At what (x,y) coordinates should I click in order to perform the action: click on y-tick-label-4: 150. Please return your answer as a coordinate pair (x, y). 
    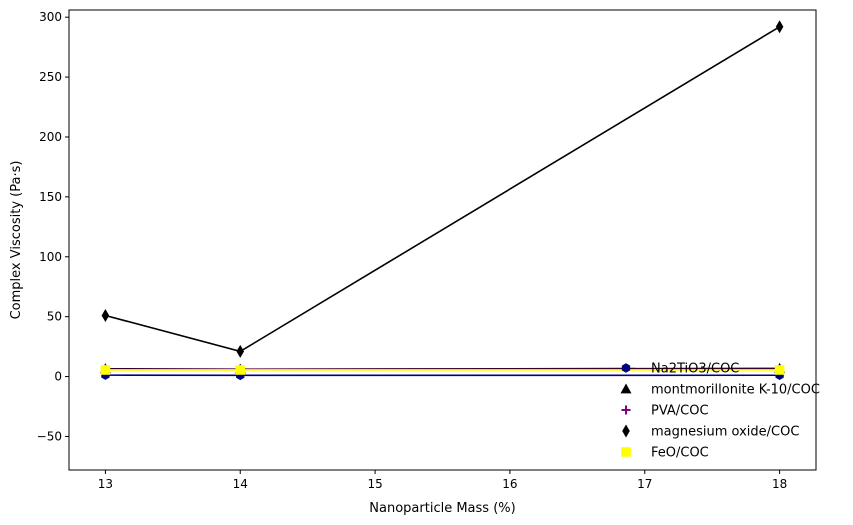
    Looking at the image, I should click on (50, 197).